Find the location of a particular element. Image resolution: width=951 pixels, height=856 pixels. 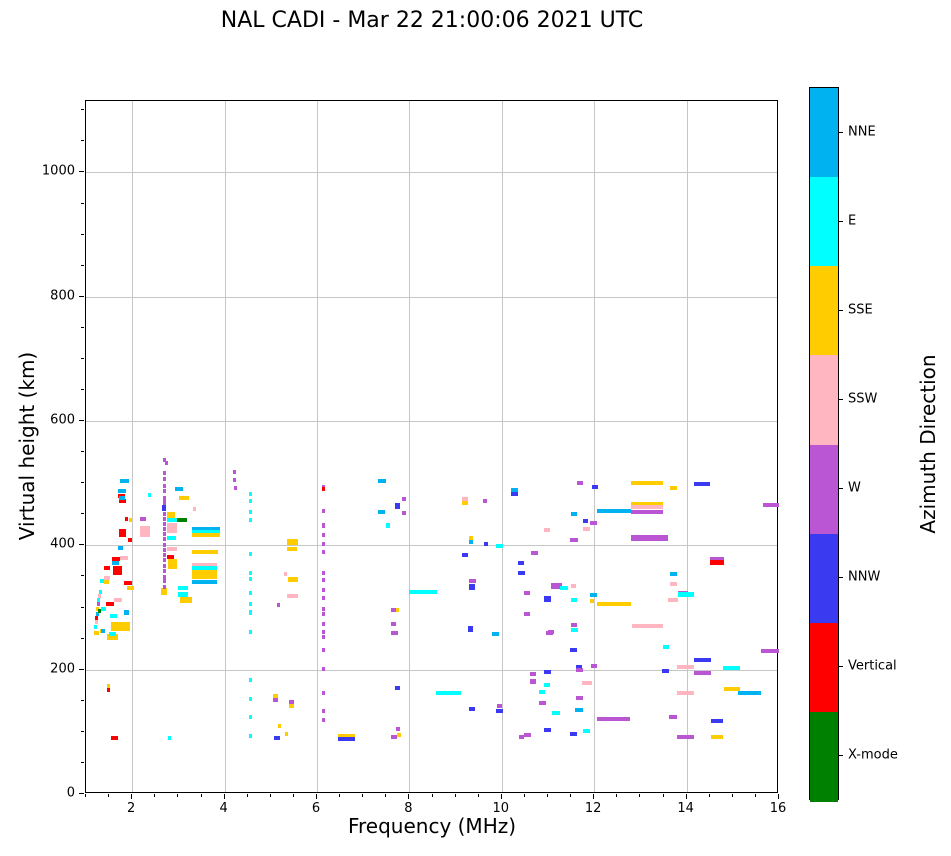

y-gridline is located at coordinates (431, 297).